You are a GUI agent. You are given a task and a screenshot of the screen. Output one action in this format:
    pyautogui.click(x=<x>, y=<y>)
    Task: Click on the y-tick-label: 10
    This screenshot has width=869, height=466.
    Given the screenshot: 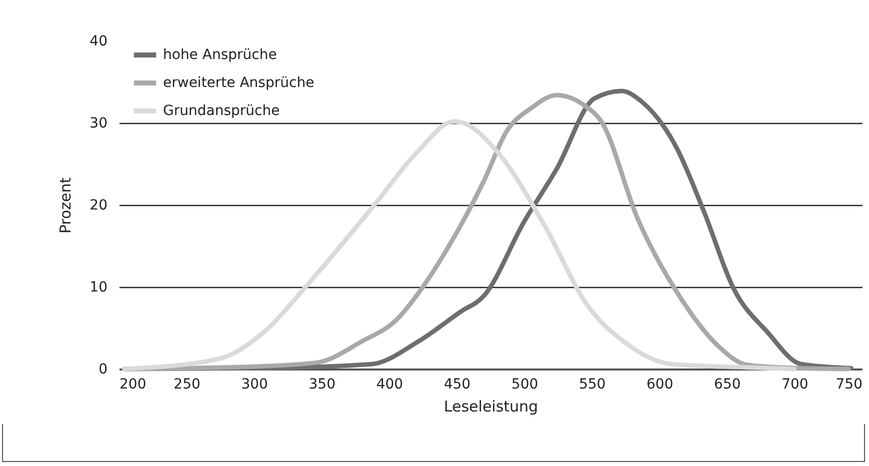 What is the action you would take?
    pyautogui.click(x=99, y=288)
    